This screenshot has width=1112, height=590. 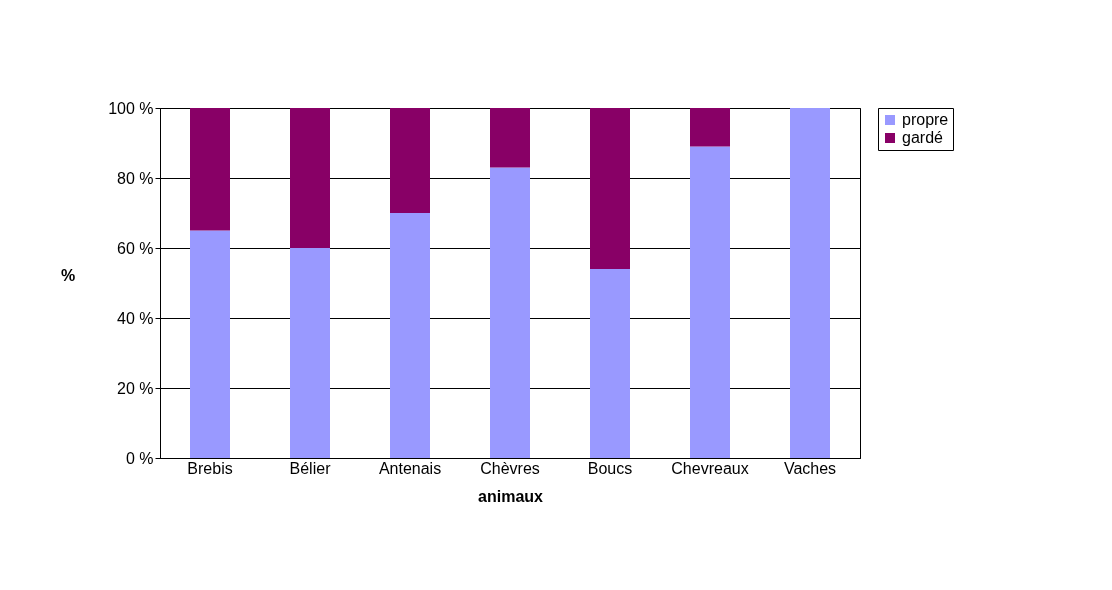 What do you see at coordinates (810, 468) in the screenshot?
I see `x-tick-label: Vaches` at bounding box center [810, 468].